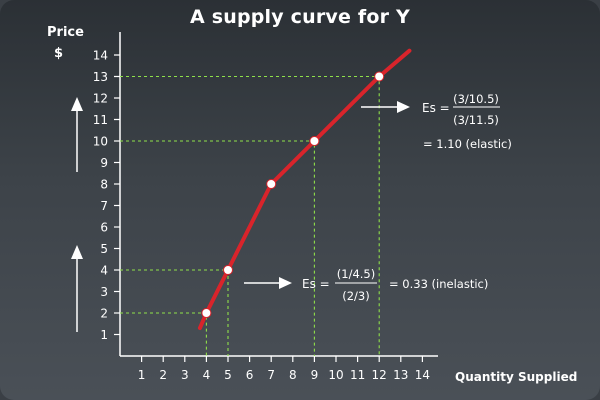 The width and height of the screenshot is (600, 400). What do you see at coordinates (163, 375) in the screenshot?
I see `x-tick-label: 2` at bounding box center [163, 375].